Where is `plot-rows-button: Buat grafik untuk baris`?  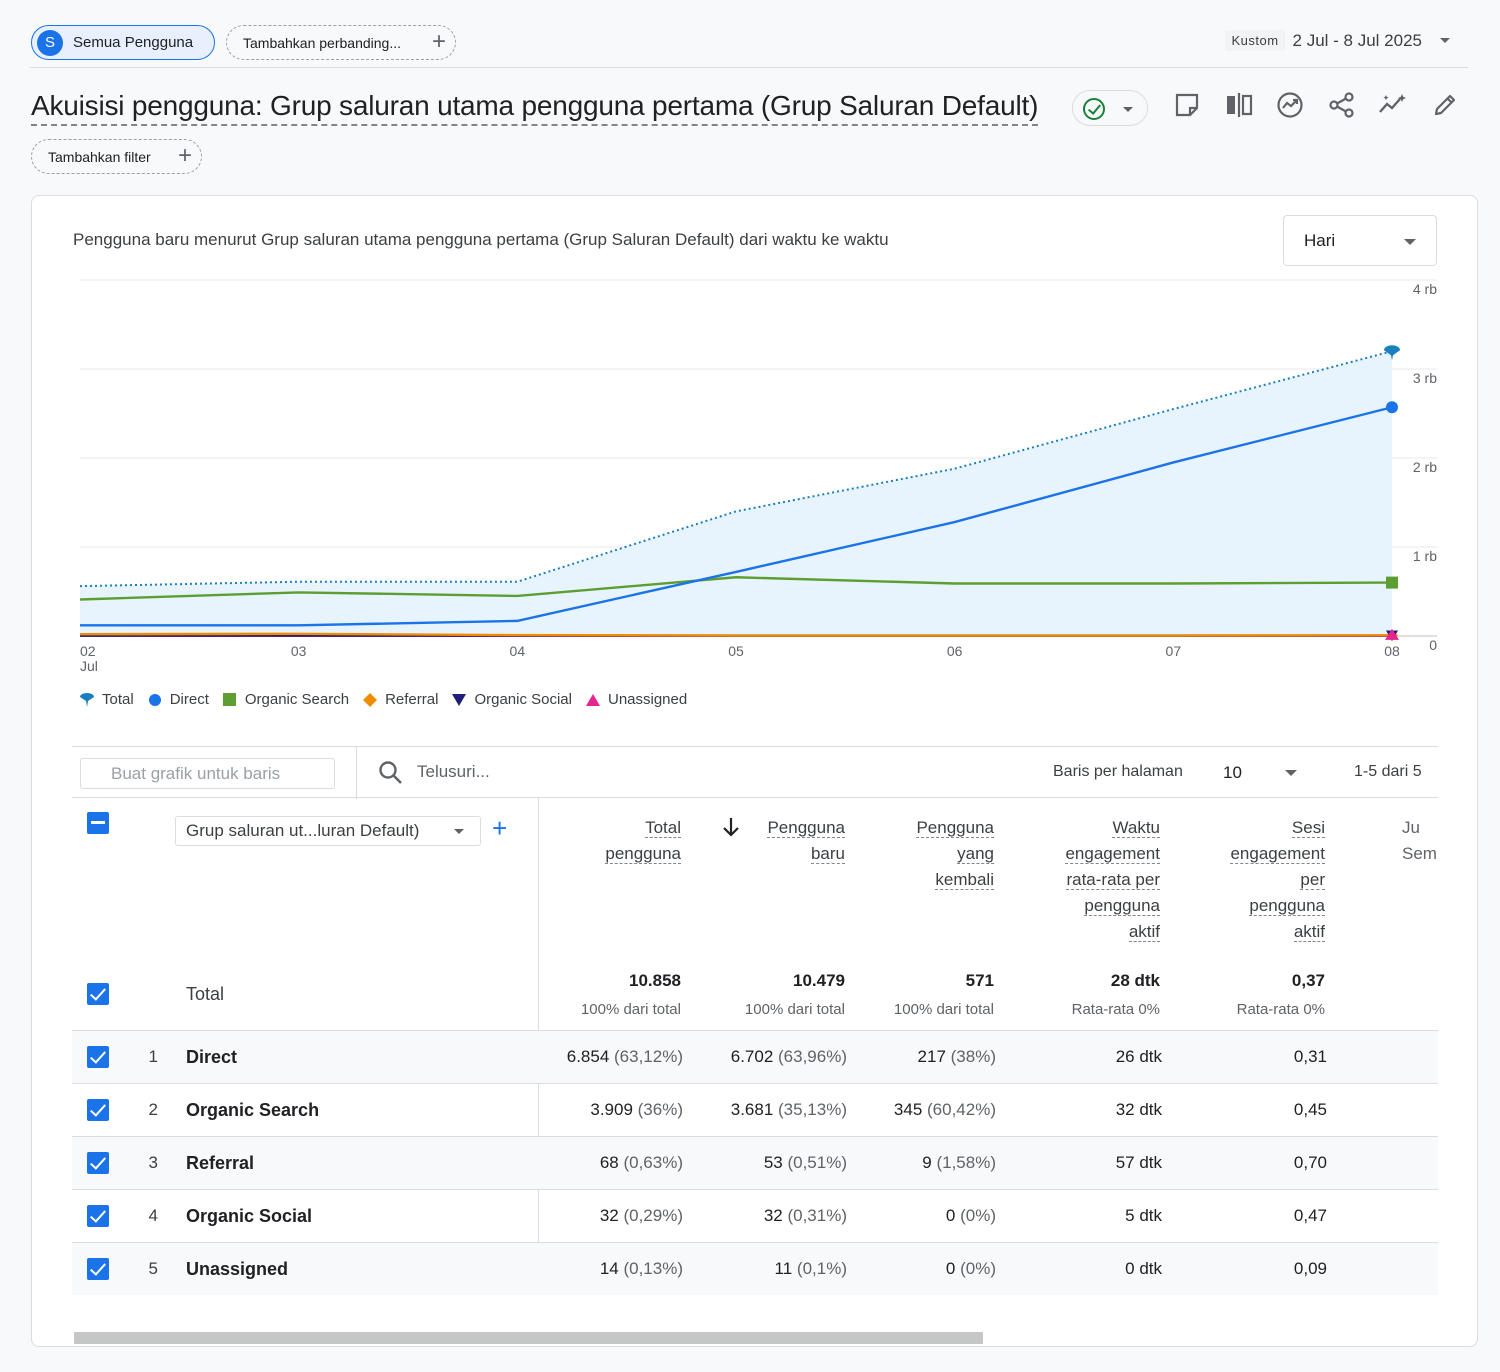
plot-rows-button: Buat grafik untuk baris is located at coordinates (207, 773).